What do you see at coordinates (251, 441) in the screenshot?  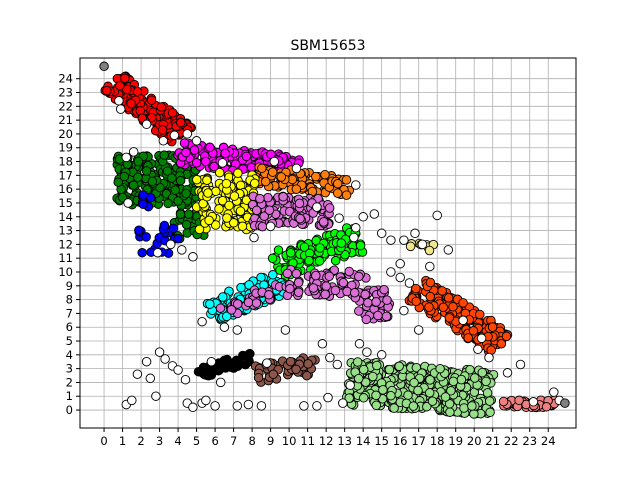 I see `x-tick-label: 8` at bounding box center [251, 441].